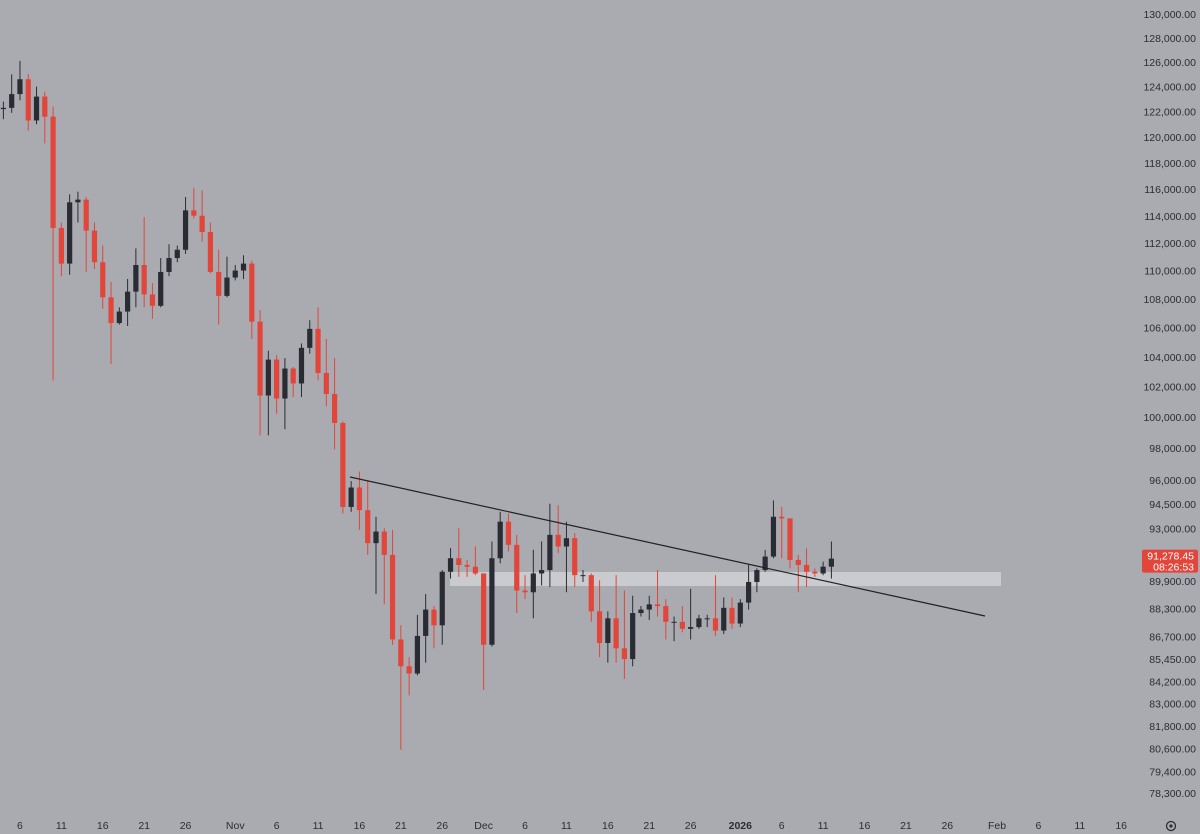 The width and height of the screenshot is (1200, 834). Describe the element at coordinates (1172, 481) in the screenshot. I see `y-tick-label: 96,000.00` at that location.